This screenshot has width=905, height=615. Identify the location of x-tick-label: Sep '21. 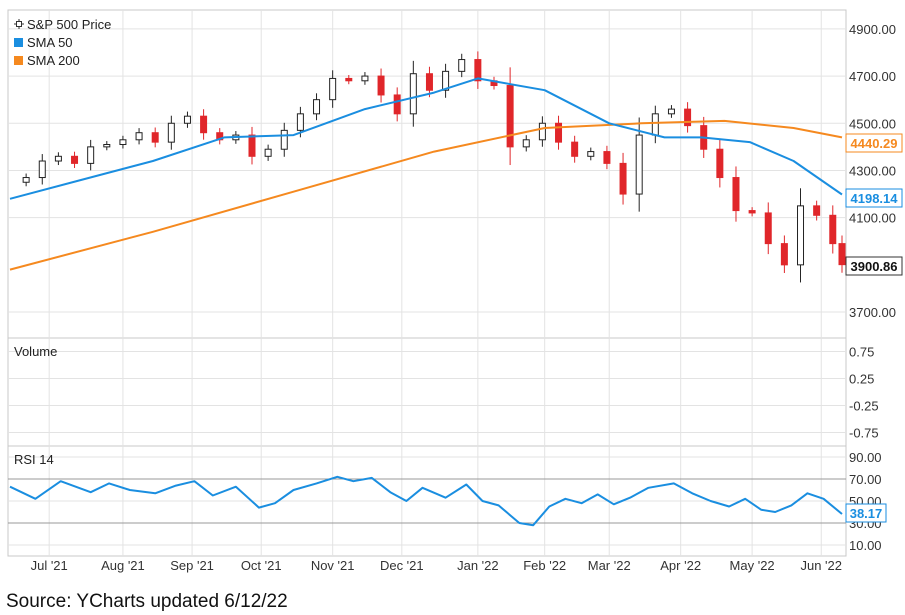
(192, 565).